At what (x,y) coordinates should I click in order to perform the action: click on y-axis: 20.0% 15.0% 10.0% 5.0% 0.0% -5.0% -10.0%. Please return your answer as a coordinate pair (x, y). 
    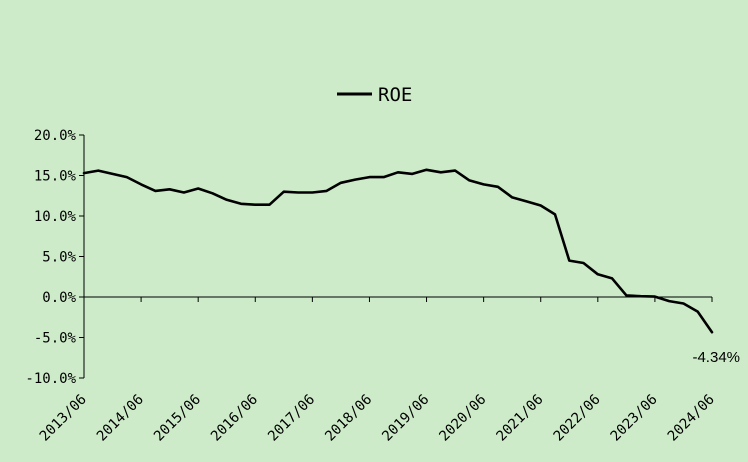
    Looking at the image, I should click on (55, 257).